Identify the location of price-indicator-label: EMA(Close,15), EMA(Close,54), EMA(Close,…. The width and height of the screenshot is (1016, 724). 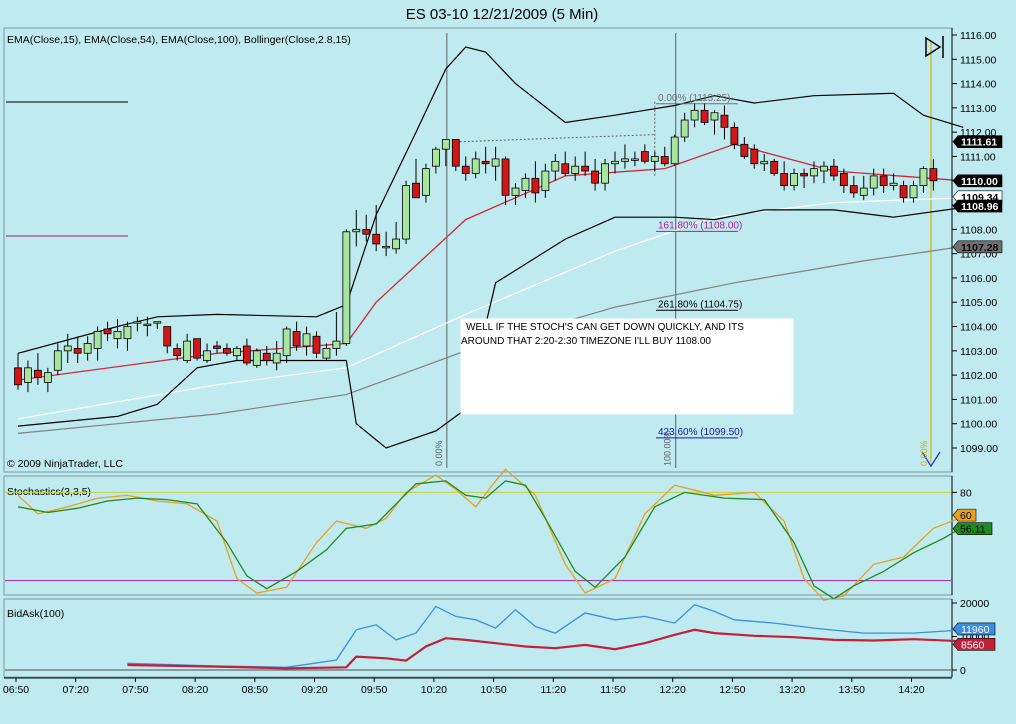
(179, 40).